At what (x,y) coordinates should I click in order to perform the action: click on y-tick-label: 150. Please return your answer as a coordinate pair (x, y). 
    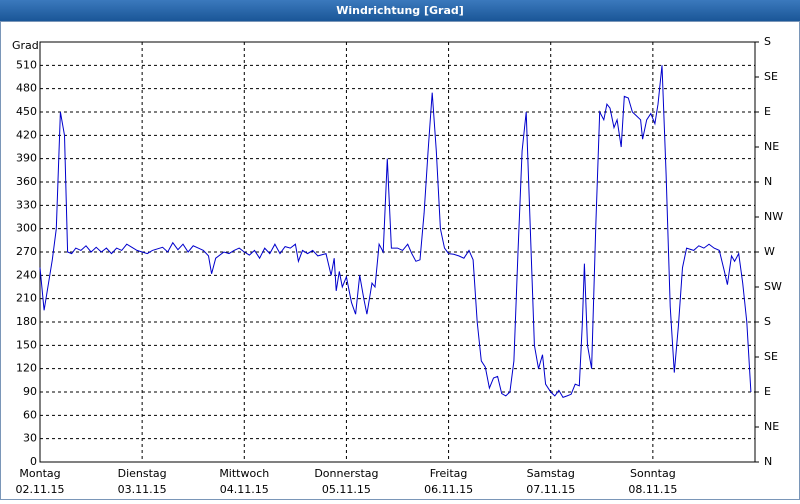
    Looking at the image, I should click on (26, 344).